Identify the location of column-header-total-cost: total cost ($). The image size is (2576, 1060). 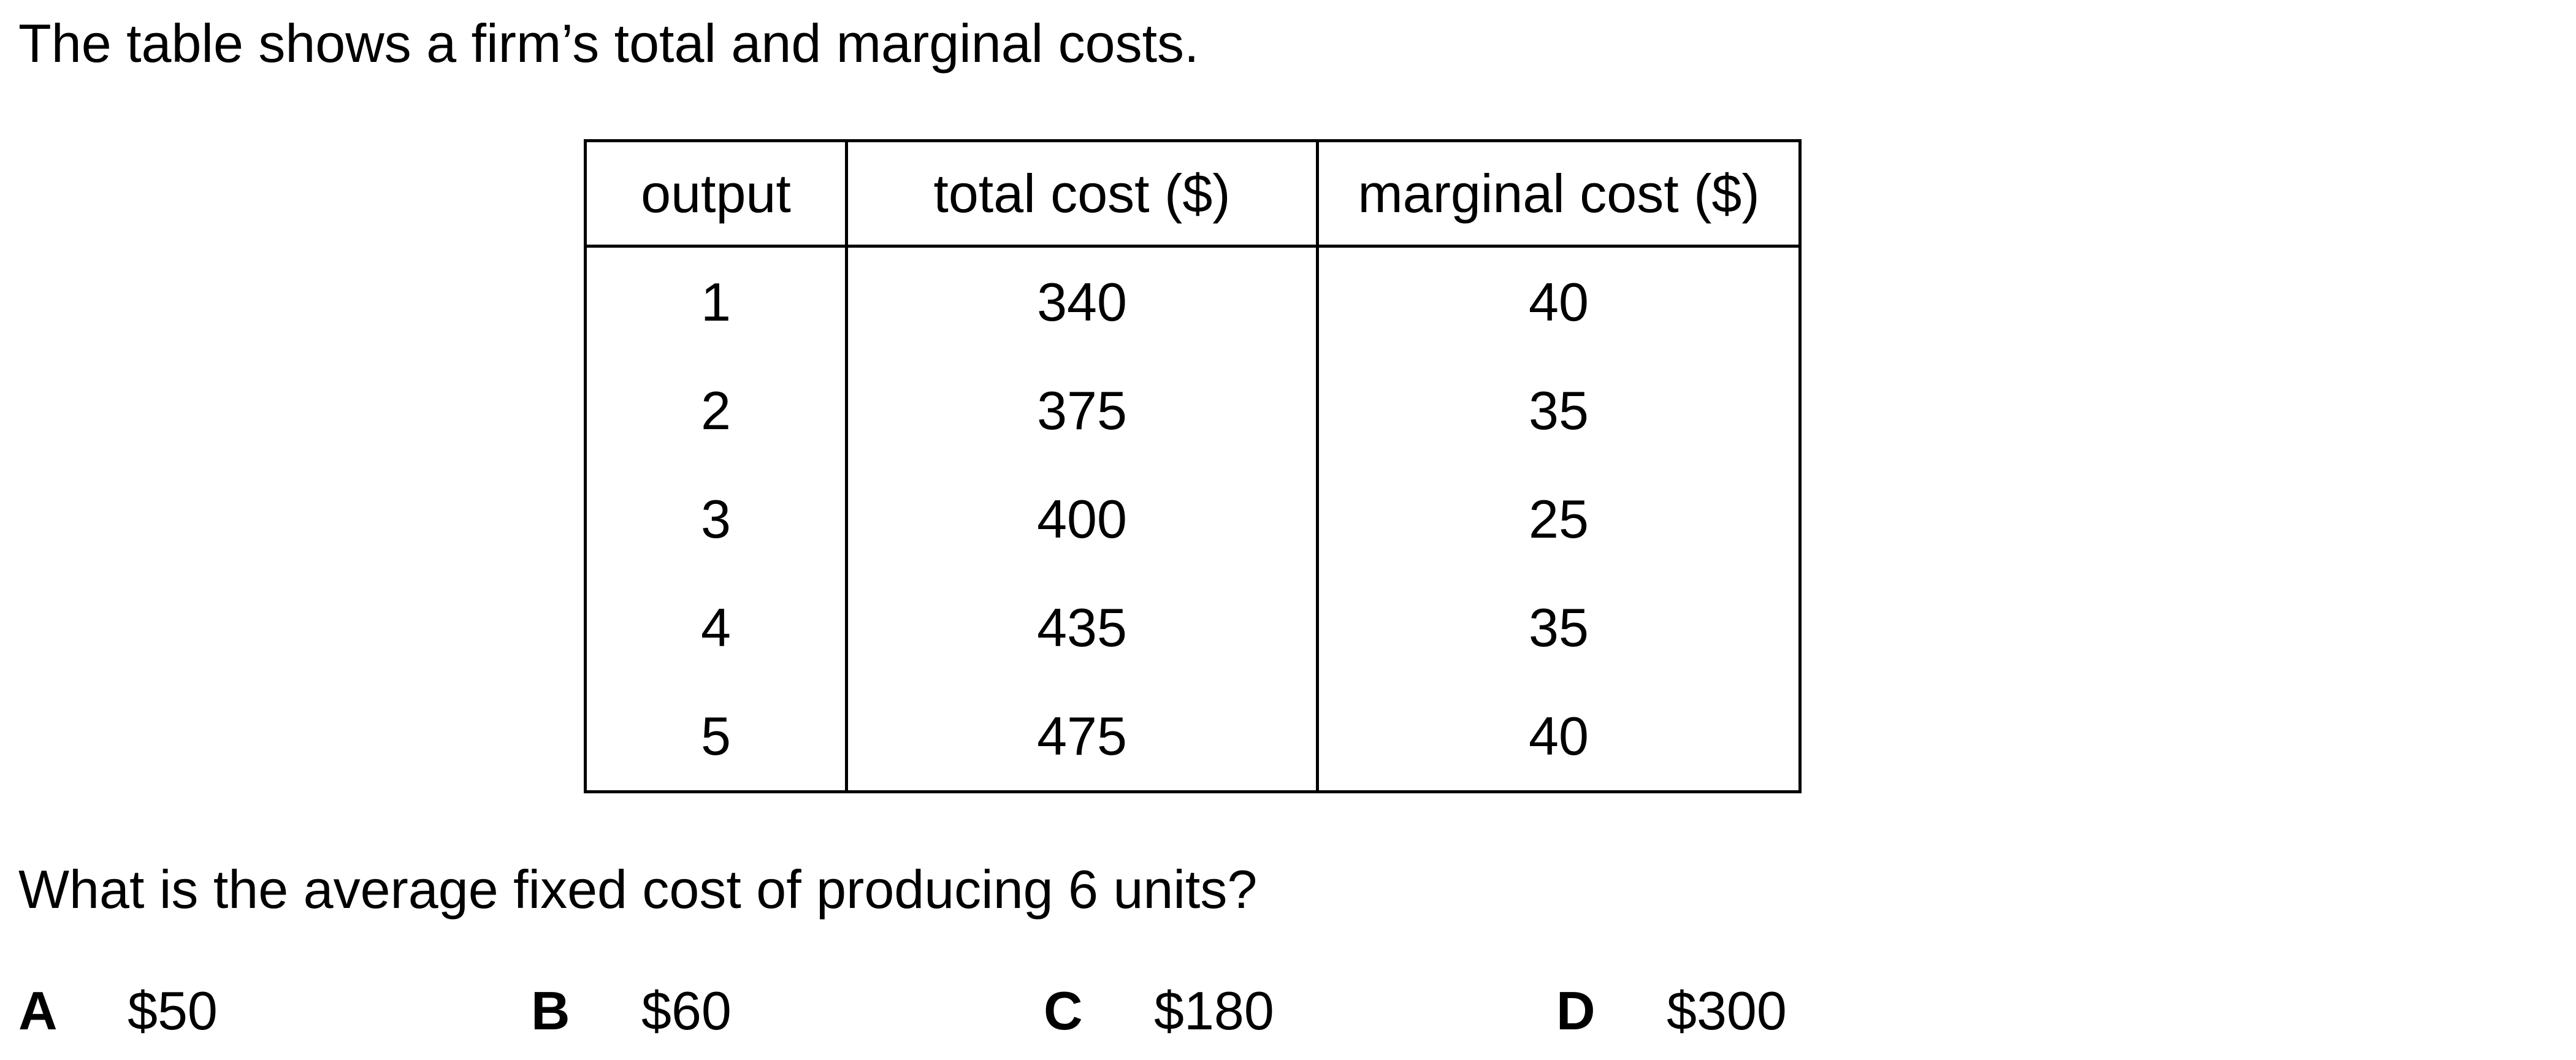
(1082, 193).